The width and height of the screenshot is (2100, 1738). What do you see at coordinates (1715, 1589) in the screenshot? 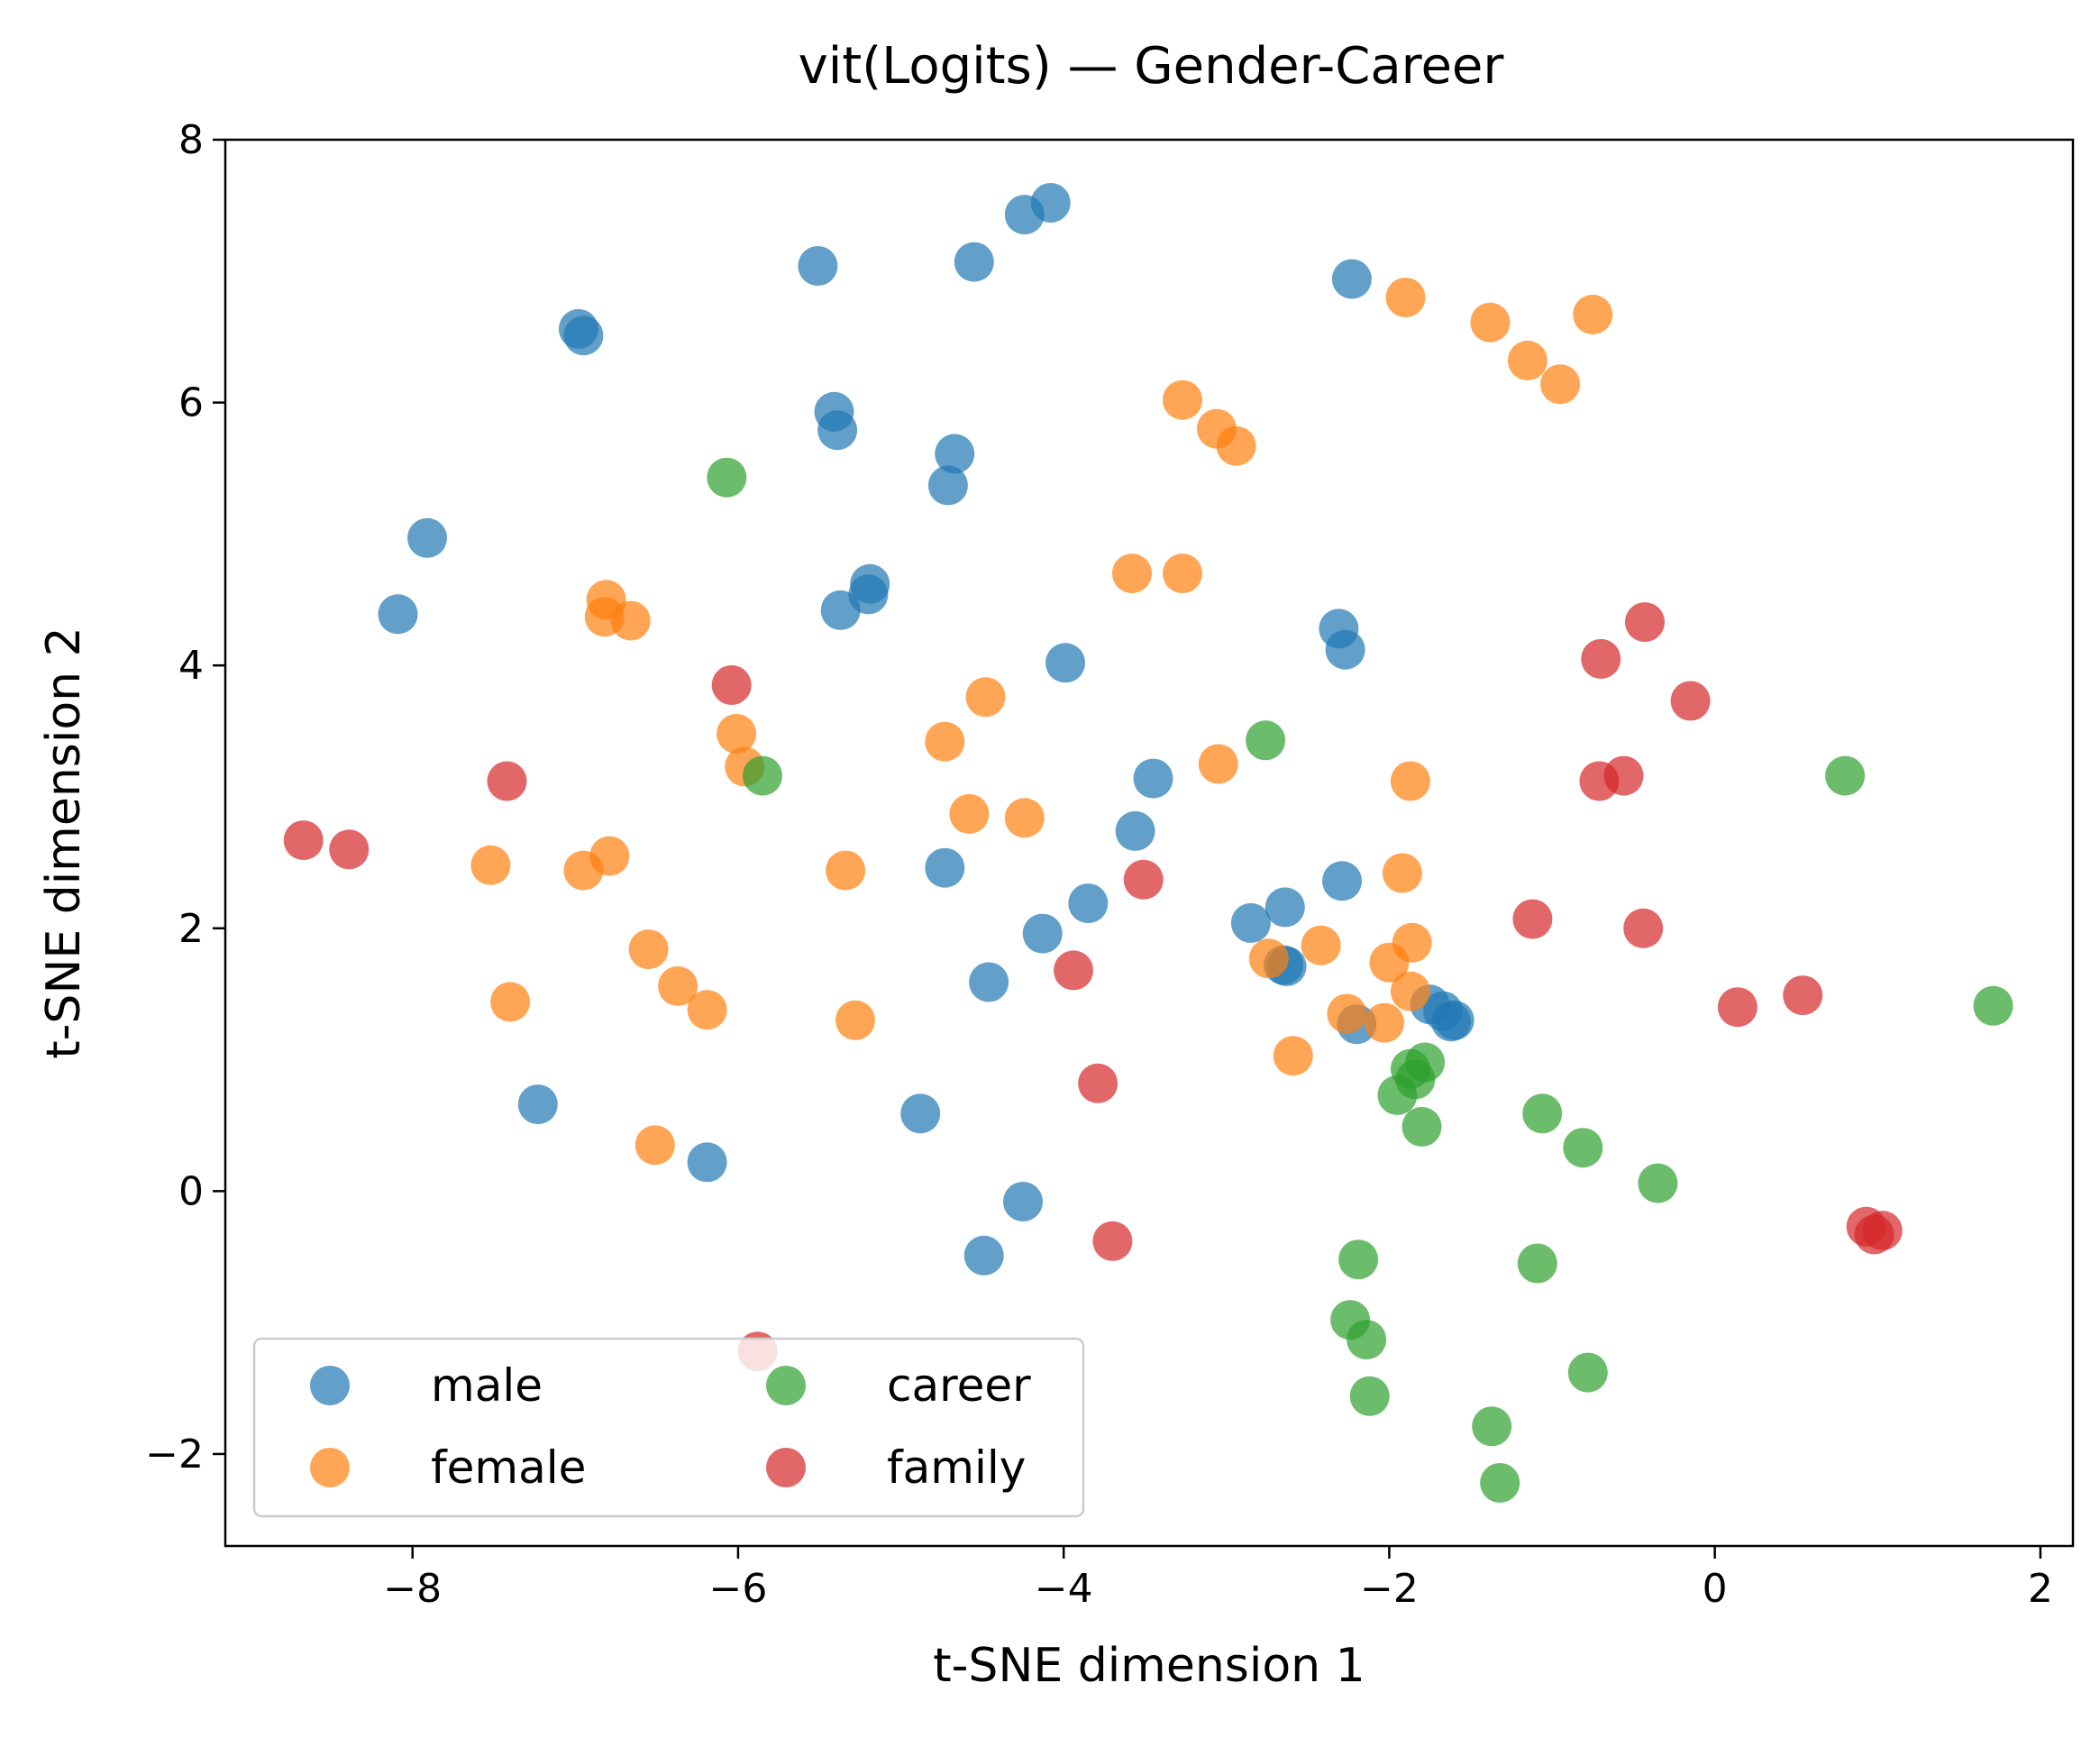
I see `x-tick-label: 0` at bounding box center [1715, 1589].